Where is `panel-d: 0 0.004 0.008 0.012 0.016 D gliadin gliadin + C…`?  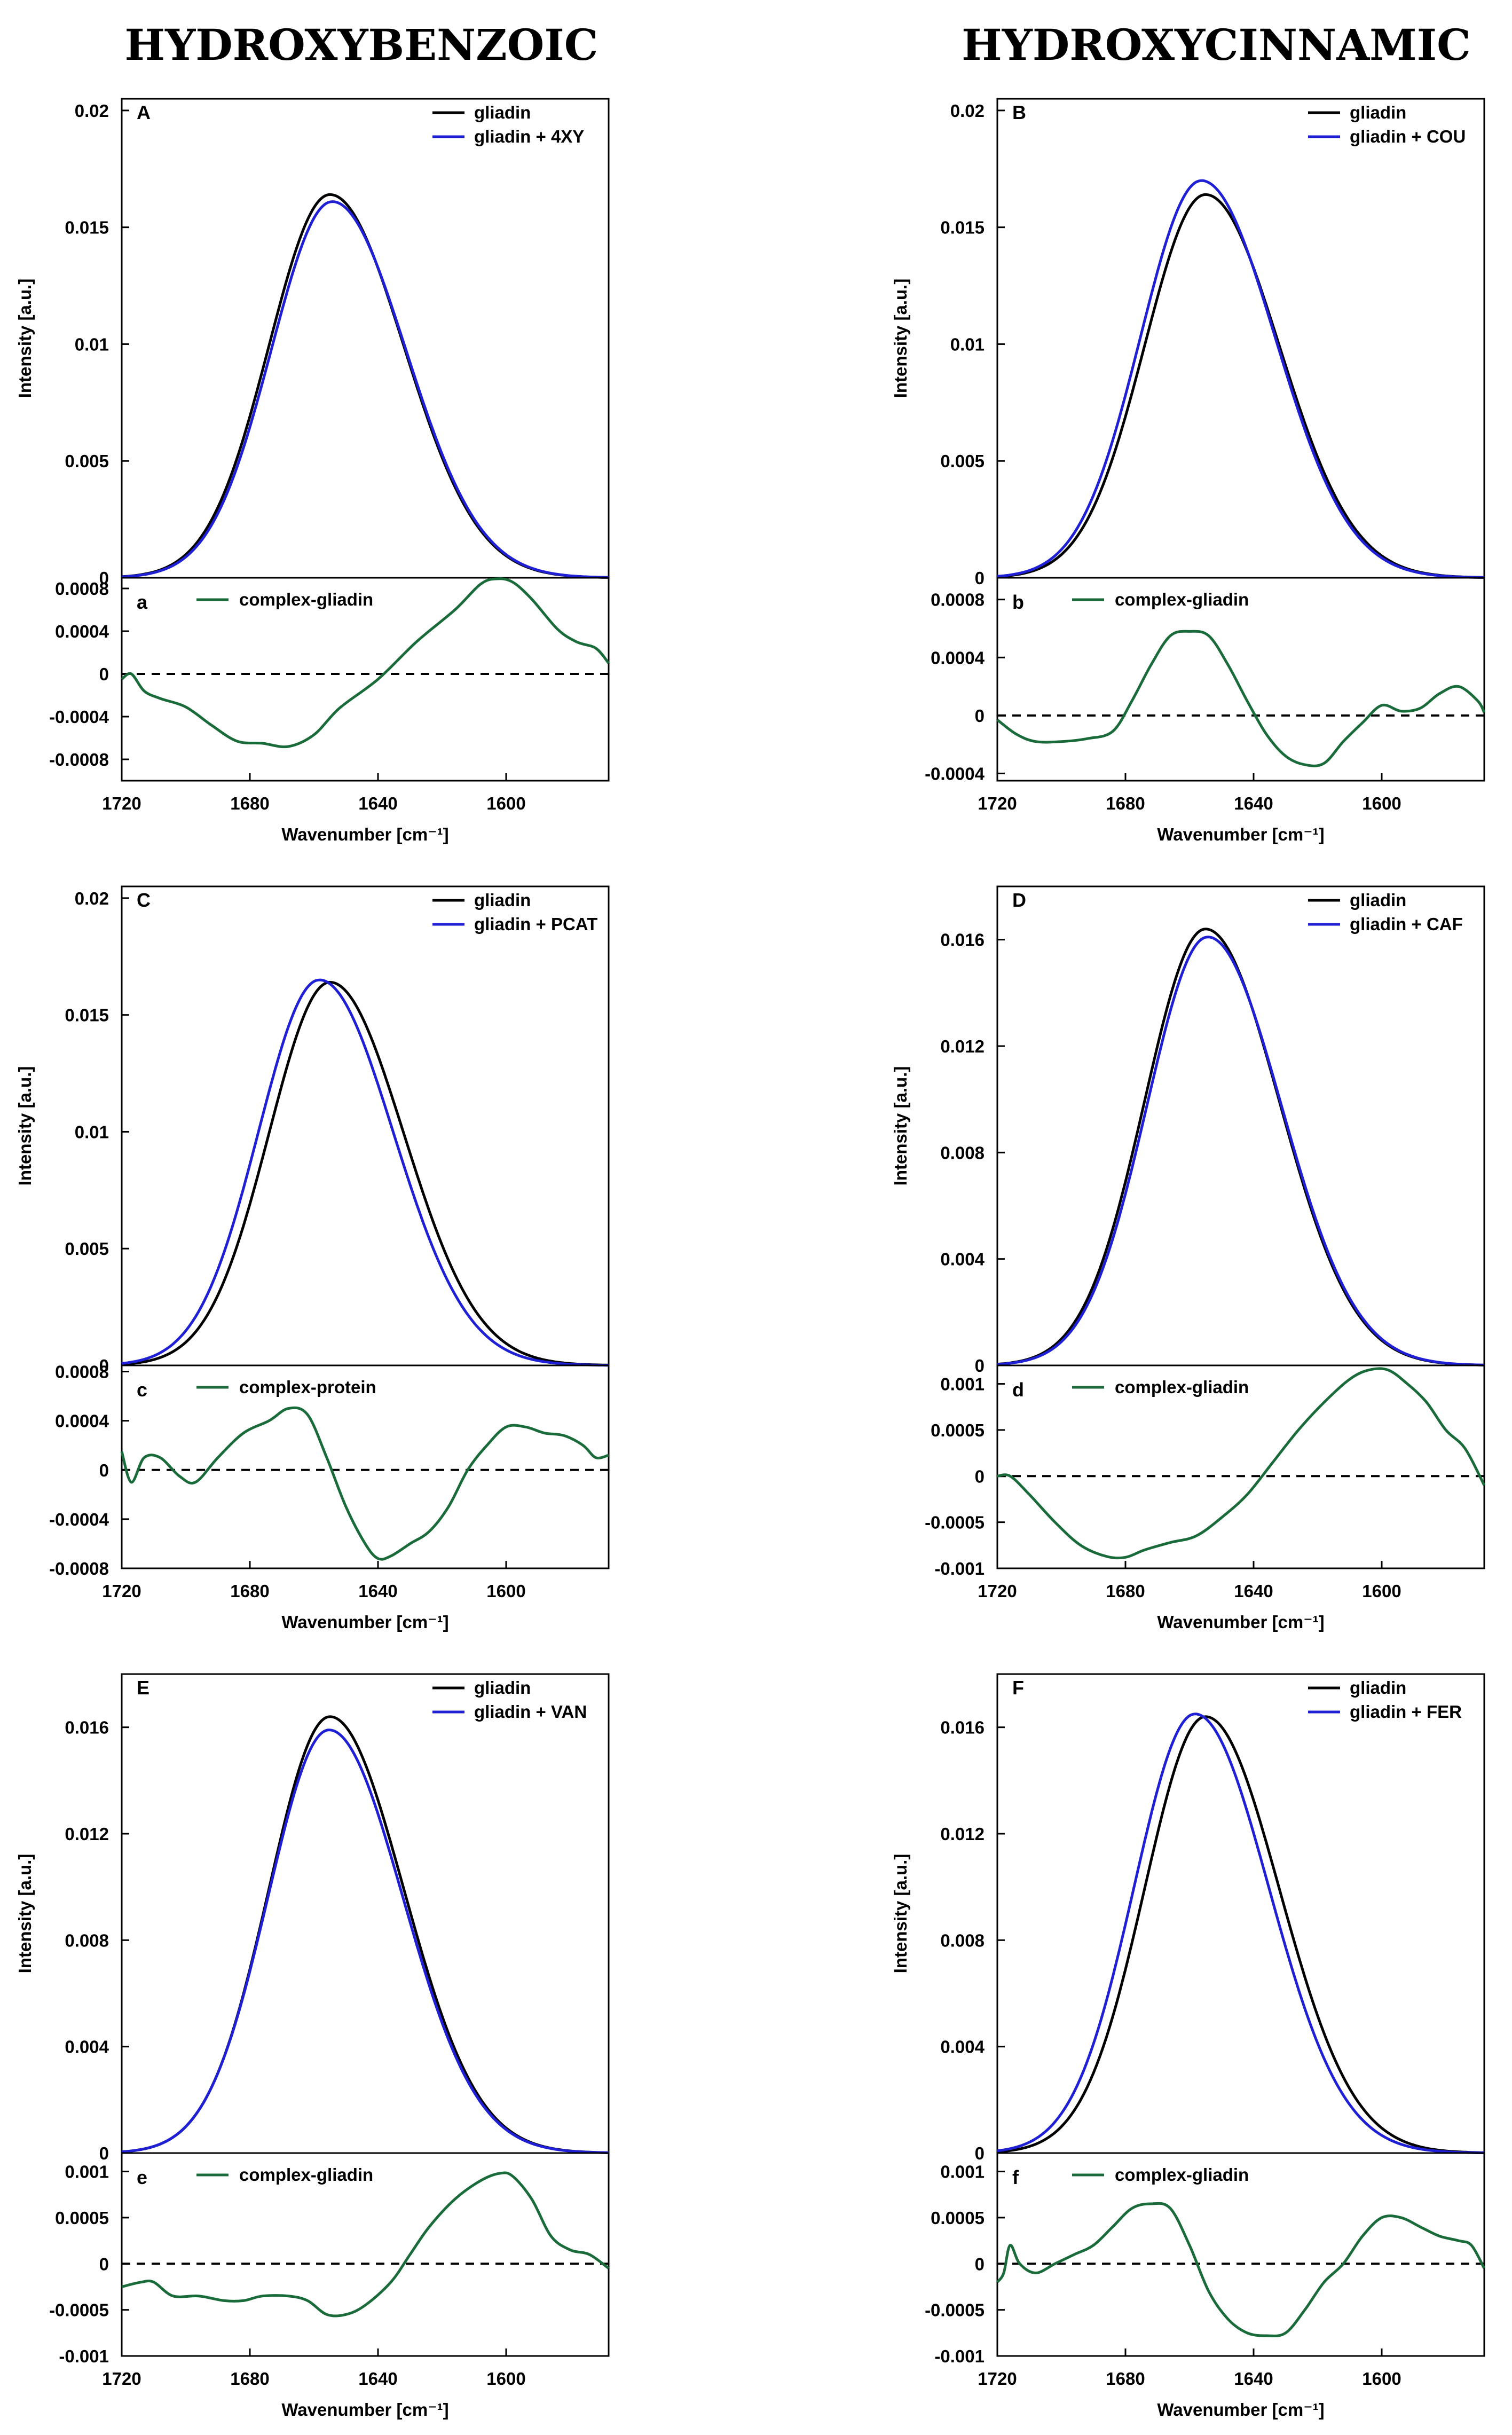 panel-d: 0 0.004 0.008 0.012 0.016 D gliadin gliadin + C… is located at coordinates (1189, 1258).